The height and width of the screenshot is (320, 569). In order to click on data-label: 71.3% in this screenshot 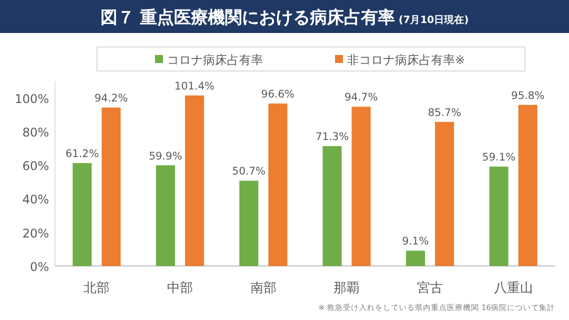, I will do `click(332, 137)`.